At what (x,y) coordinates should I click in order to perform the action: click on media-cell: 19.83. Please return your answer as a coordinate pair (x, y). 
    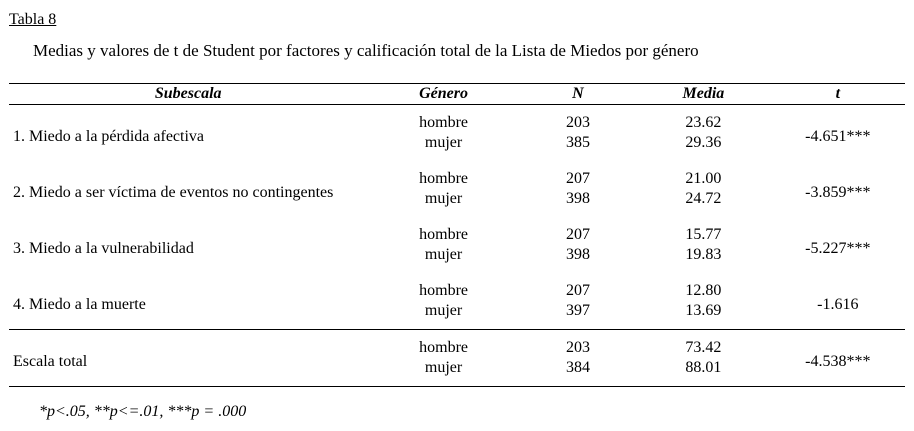
    Looking at the image, I should click on (703, 255).